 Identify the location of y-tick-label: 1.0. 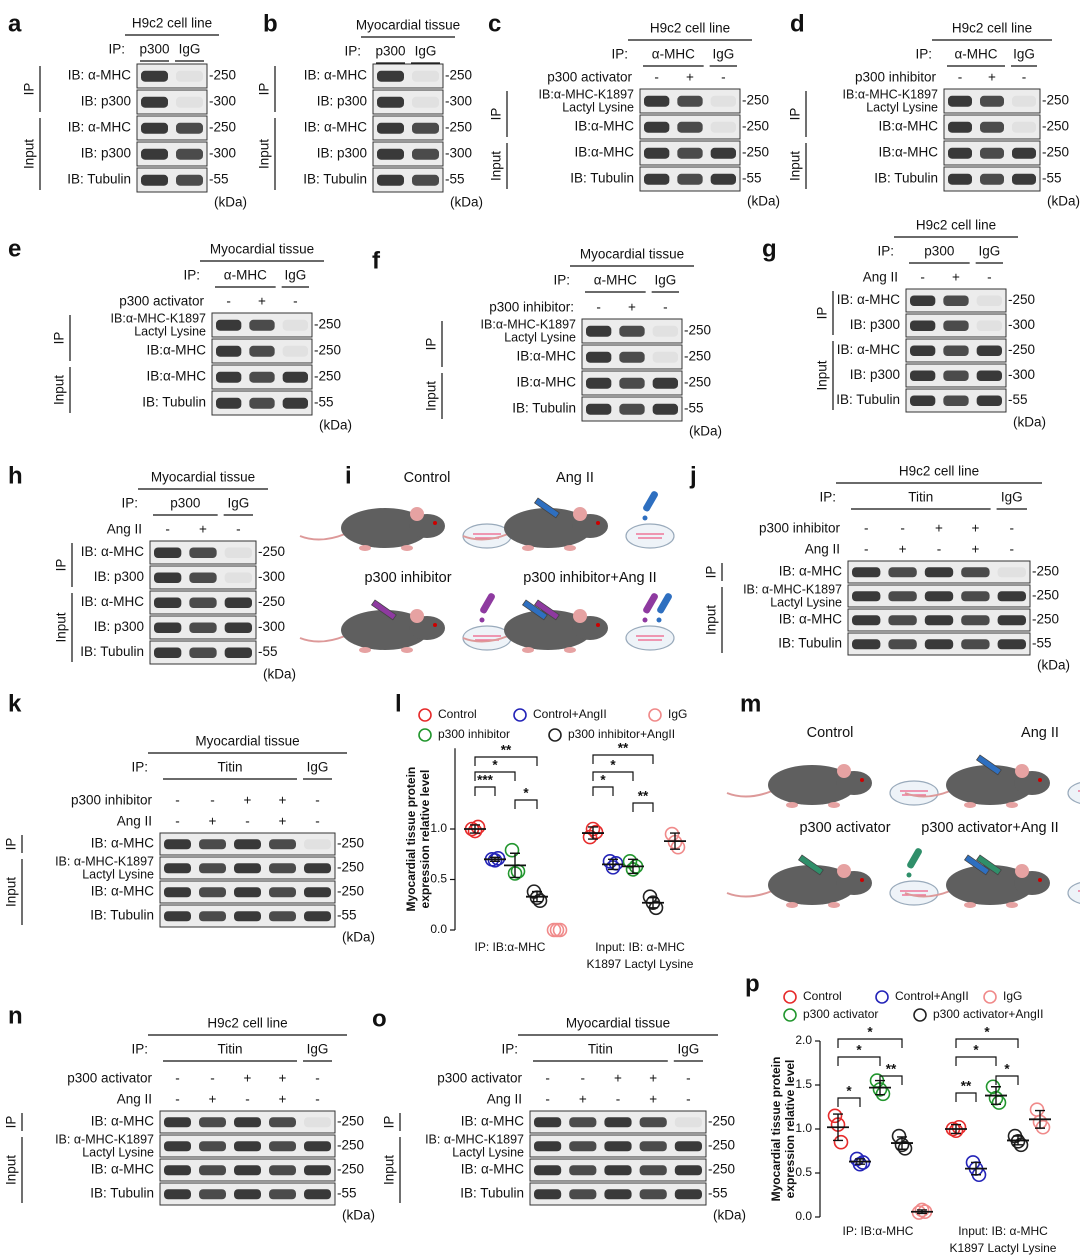
(803, 1128).